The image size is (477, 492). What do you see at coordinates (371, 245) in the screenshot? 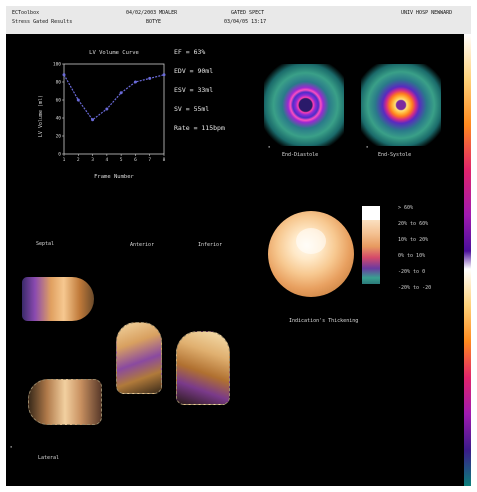
I see `thickening-legend-bar` at bounding box center [371, 245].